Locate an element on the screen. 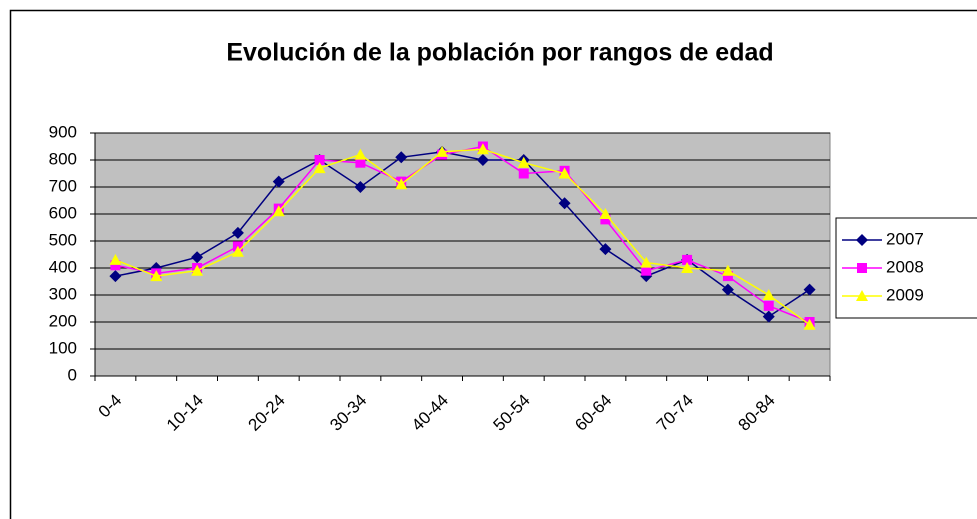 The image size is (977, 519). legend-label: 2008 is located at coordinates (905, 266).